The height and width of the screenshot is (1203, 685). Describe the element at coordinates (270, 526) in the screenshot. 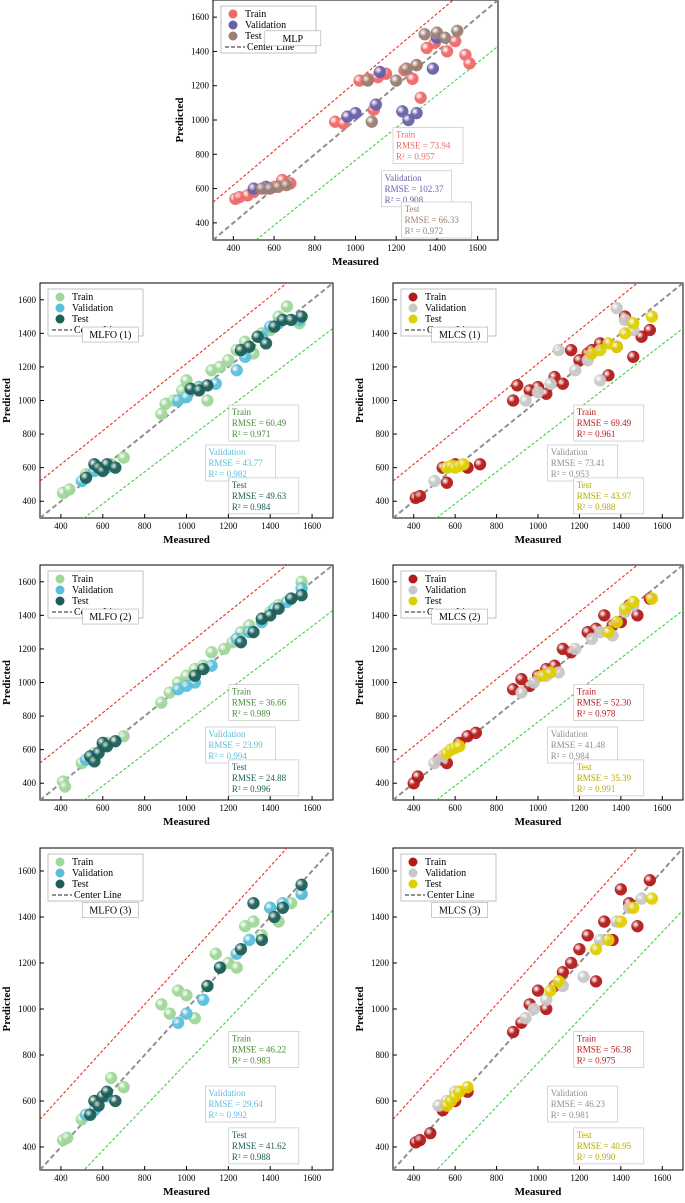

I see `x-tick-label: 1400` at that location.